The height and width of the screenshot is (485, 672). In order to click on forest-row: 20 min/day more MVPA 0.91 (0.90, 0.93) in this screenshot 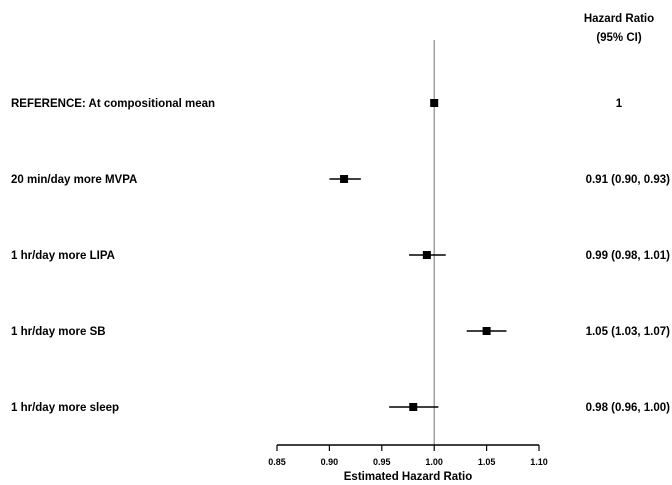, I will do `click(340, 180)`.